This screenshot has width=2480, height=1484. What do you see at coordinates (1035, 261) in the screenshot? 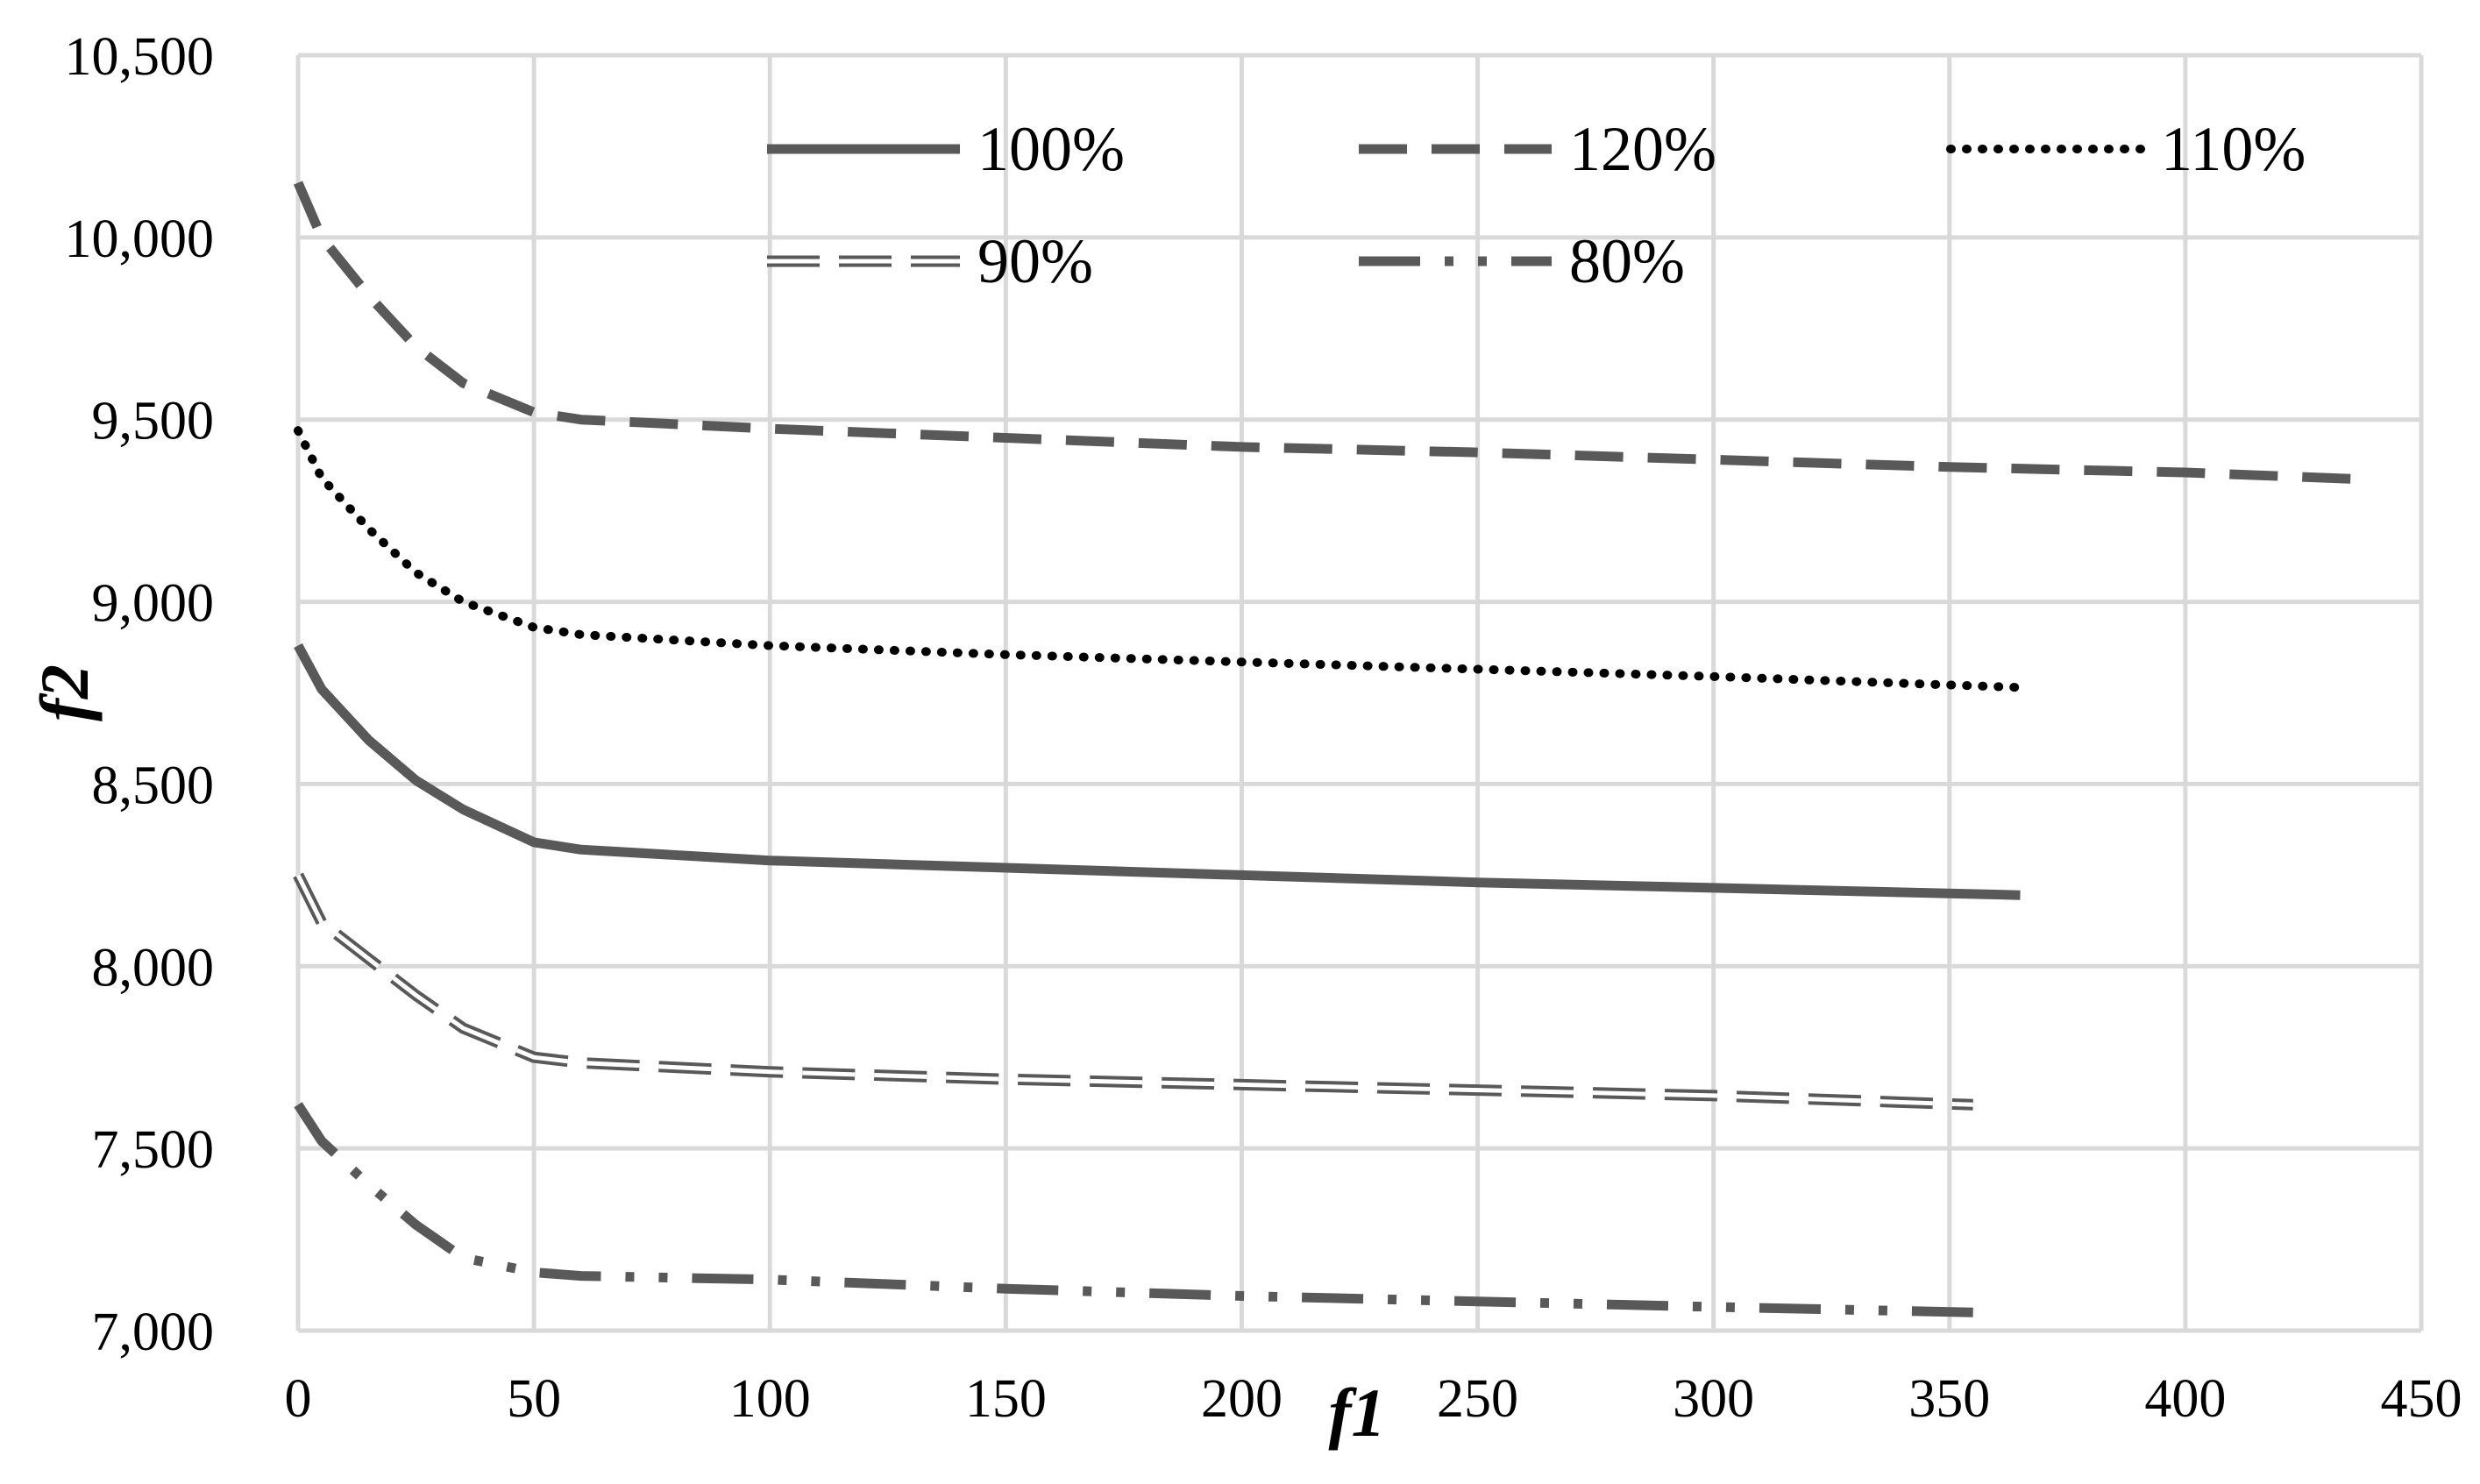
I see `legend-label: 90%` at bounding box center [1035, 261].